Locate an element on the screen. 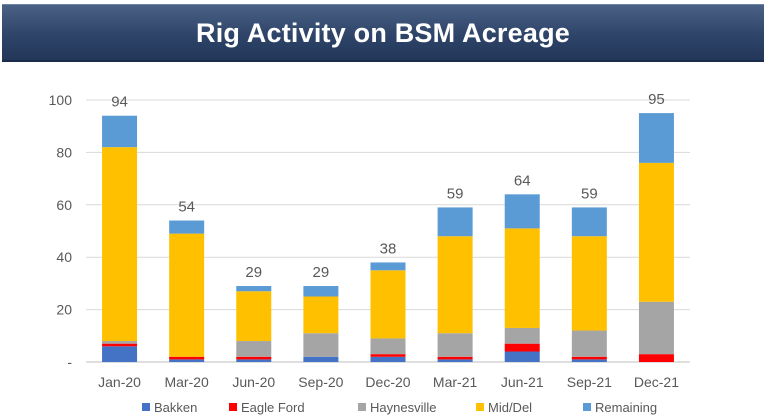  legend-label: Haynesville is located at coordinates (403, 407).